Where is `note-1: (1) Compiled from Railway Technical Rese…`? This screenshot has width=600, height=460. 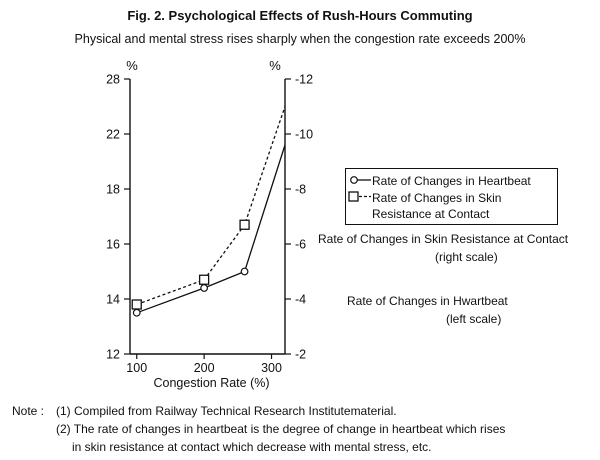
note-1: (1) Compiled from Railway Technical Rese… is located at coordinates (226, 411).